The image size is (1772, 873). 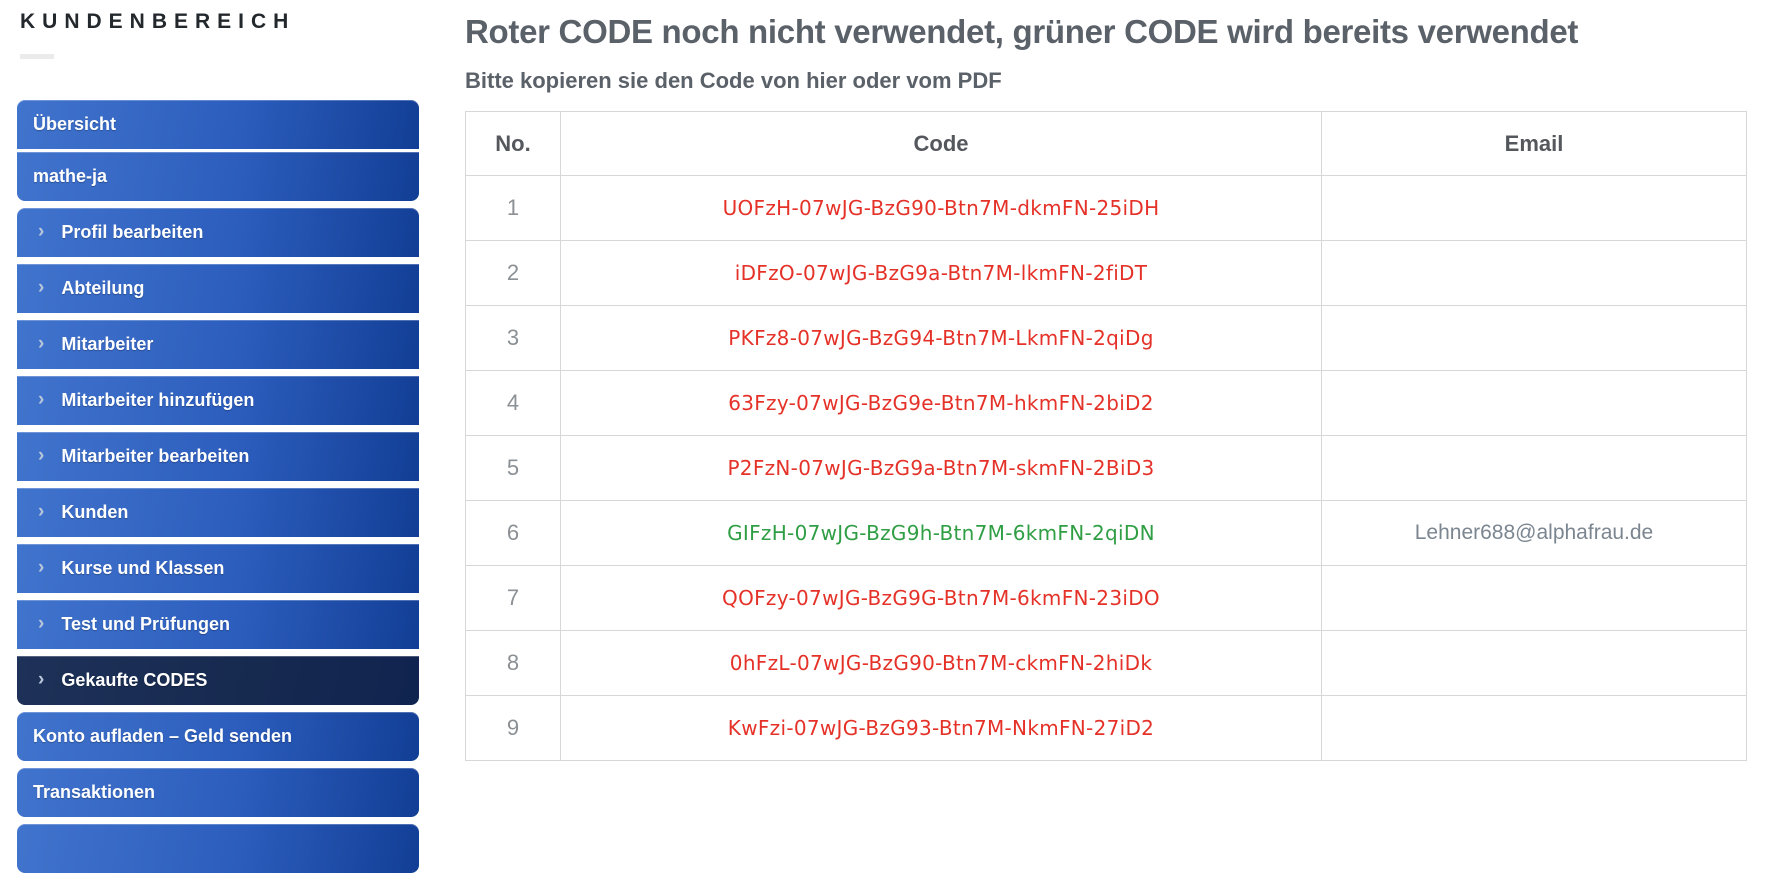 I want to click on row-number: 8, so click(x=513, y=663).